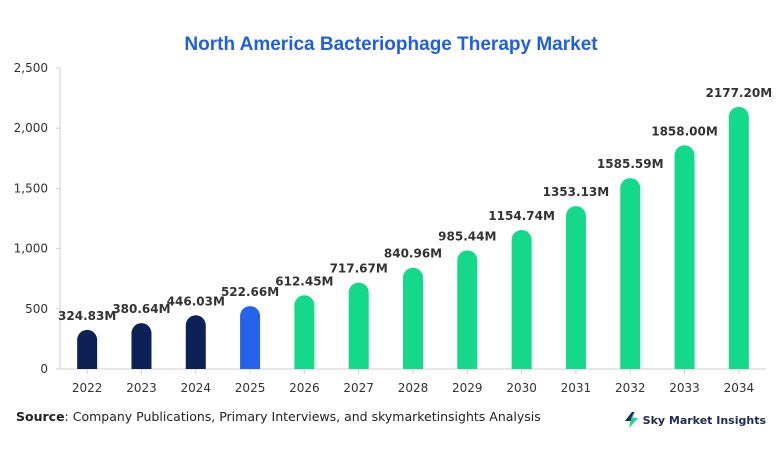  What do you see at coordinates (467, 236) in the screenshot?
I see `data-label-2029: 985.44M` at bounding box center [467, 236].